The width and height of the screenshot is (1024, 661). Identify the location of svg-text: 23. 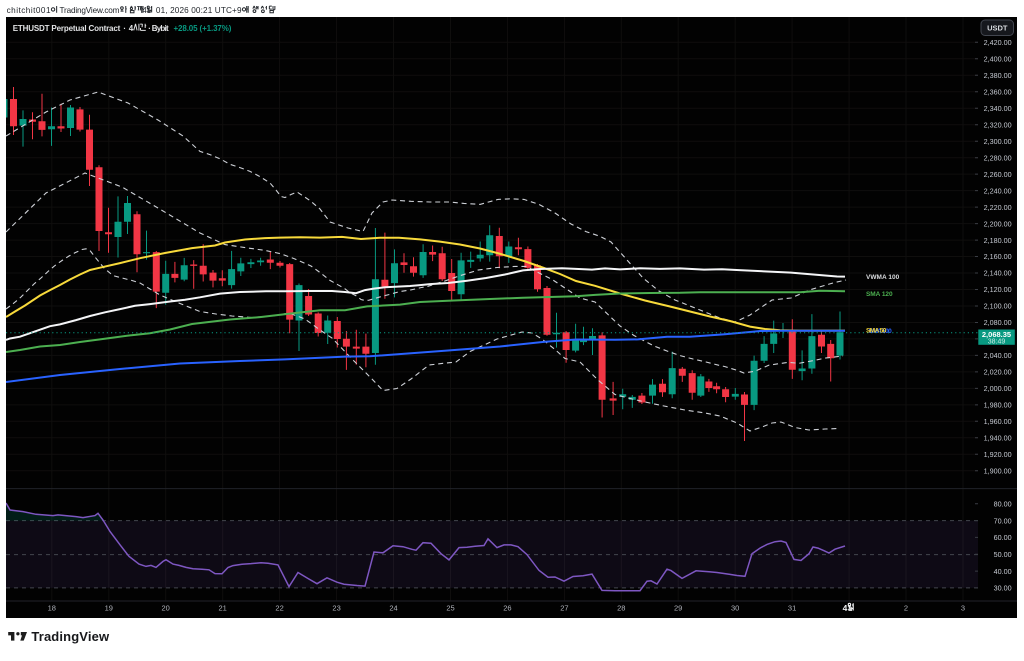
(336, 608).